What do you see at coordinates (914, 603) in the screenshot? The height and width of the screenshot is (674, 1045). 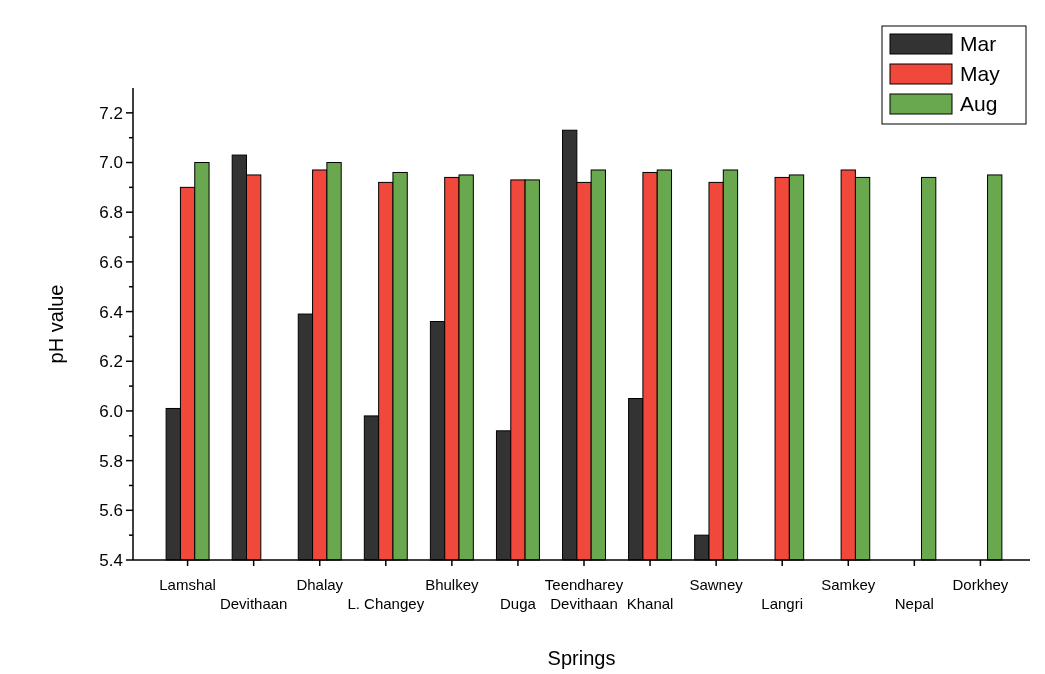 I see `x-tick-label: Nepal` at bounding box center [914, 603].